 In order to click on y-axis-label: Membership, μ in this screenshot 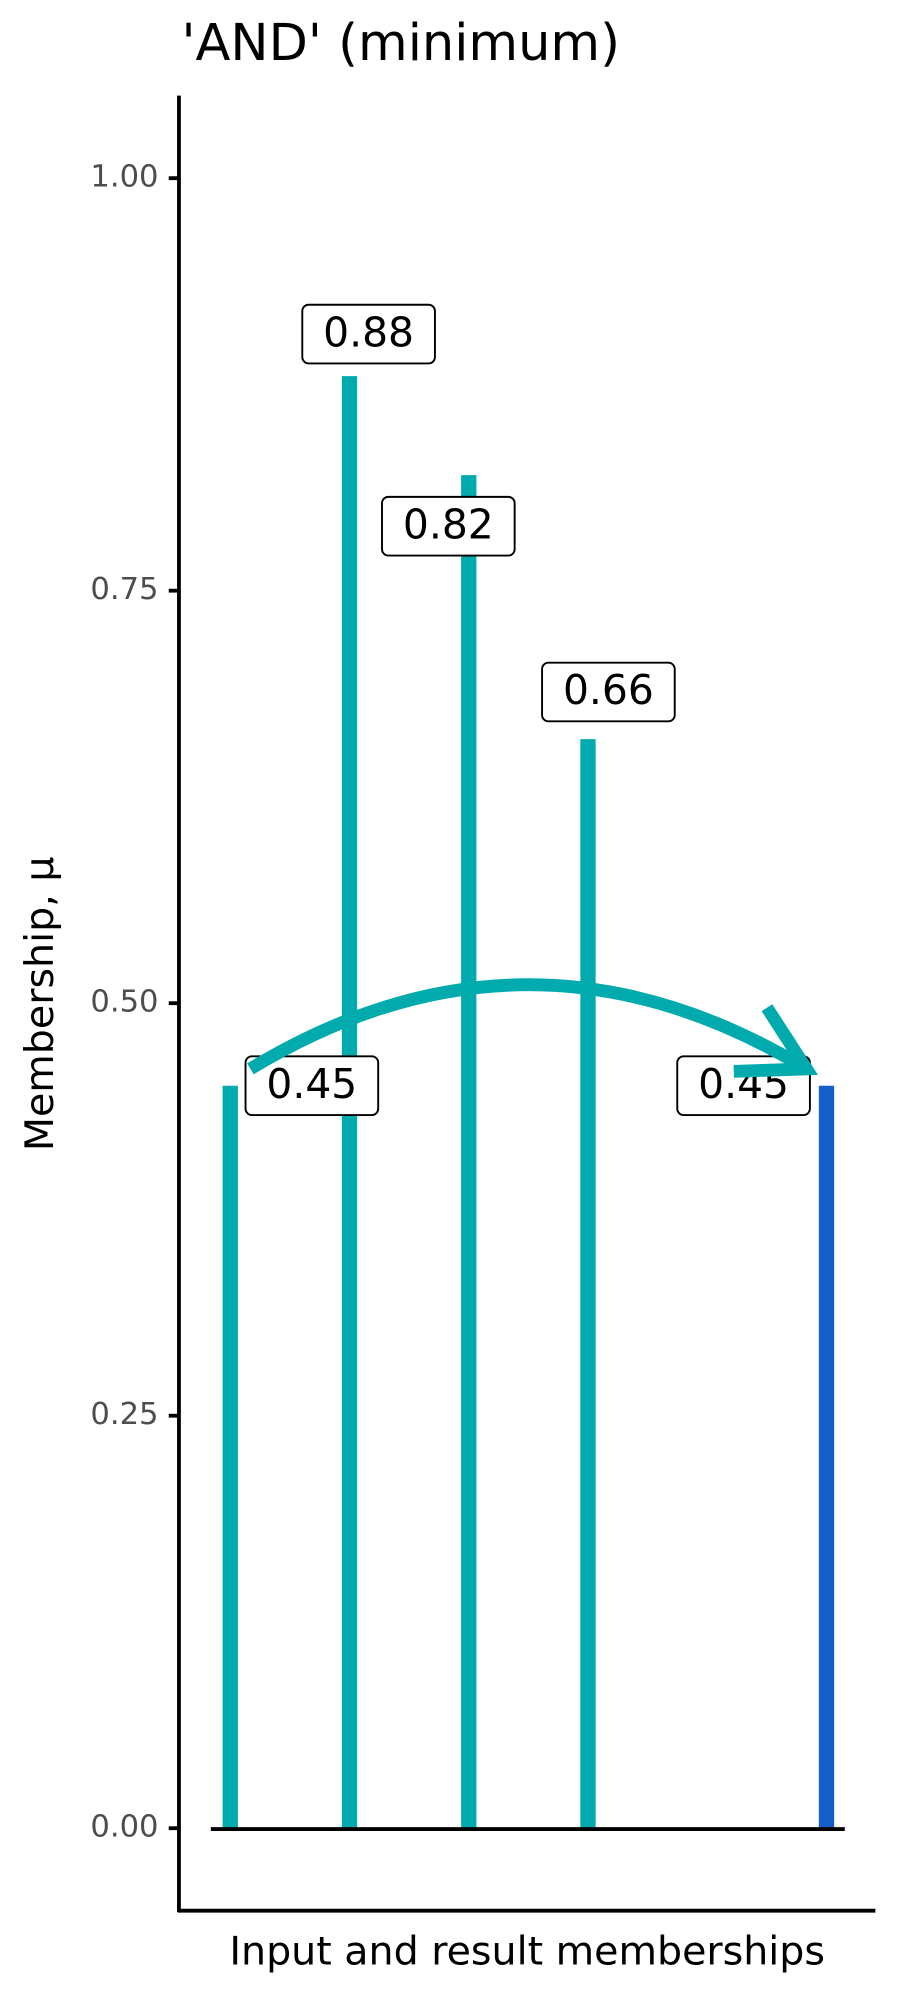, I will do `click(40, 1004)`.